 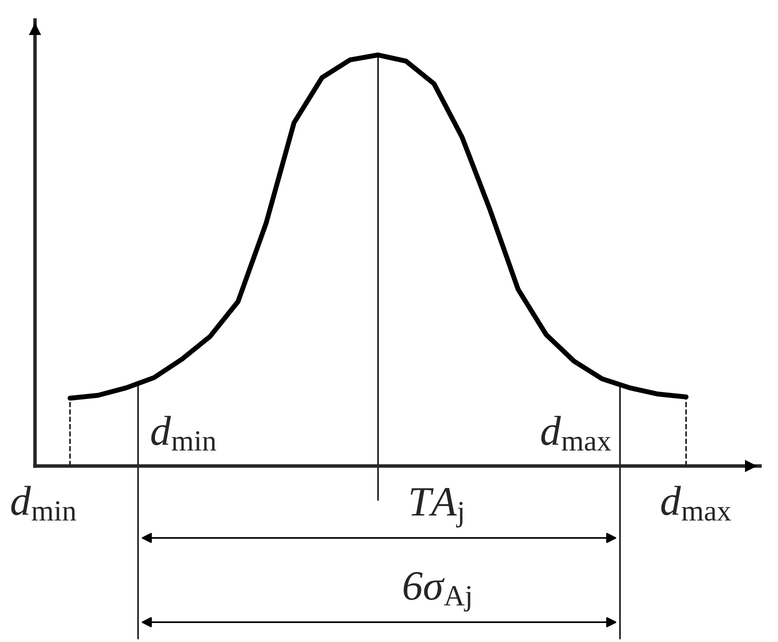 What do you see at coordinates (436, 508) in the screenshot?
I see `text: TA$_{j}$` at bounding box center [436, 508].